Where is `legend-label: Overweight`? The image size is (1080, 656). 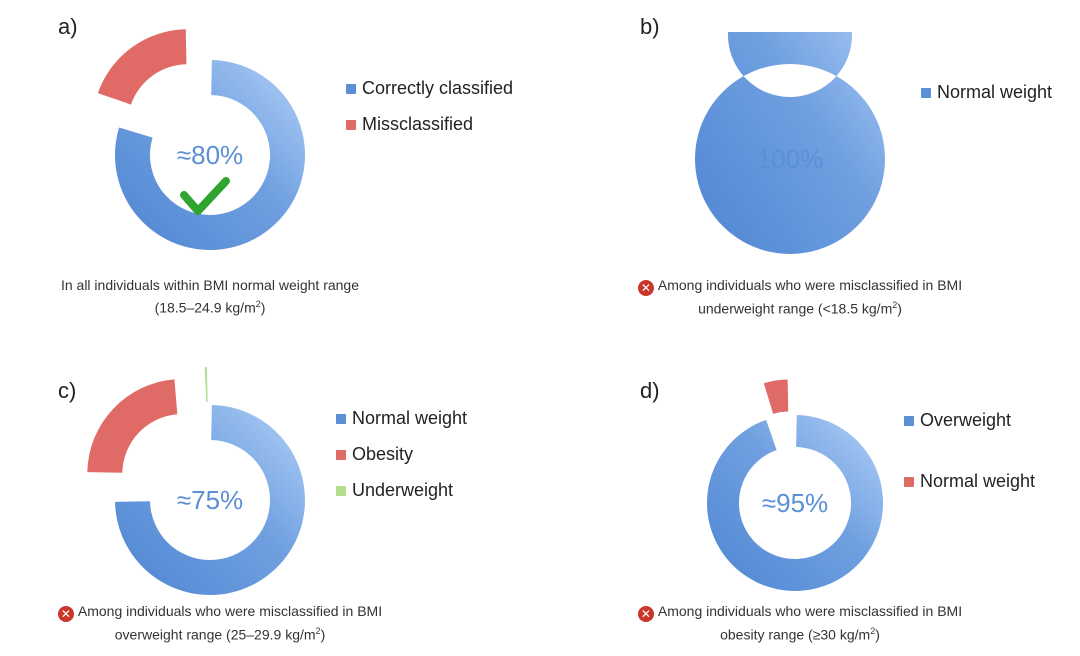
legend-label: Overweight is located at coordinates (966, 420).